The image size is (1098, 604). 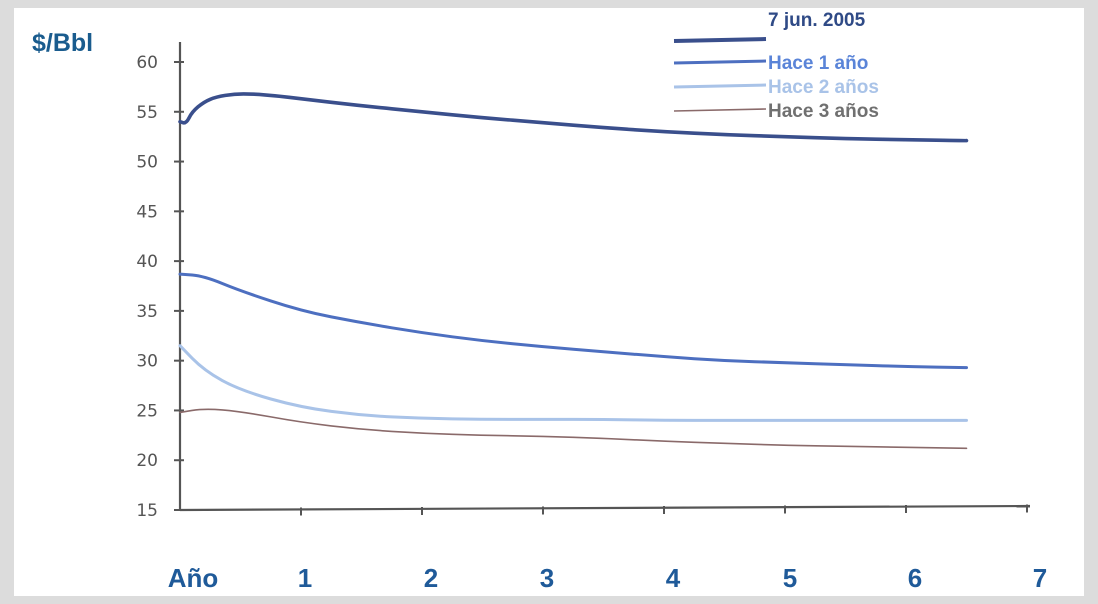 I want to click on y-tick-label-15: 15, so click(x=147, y=511).